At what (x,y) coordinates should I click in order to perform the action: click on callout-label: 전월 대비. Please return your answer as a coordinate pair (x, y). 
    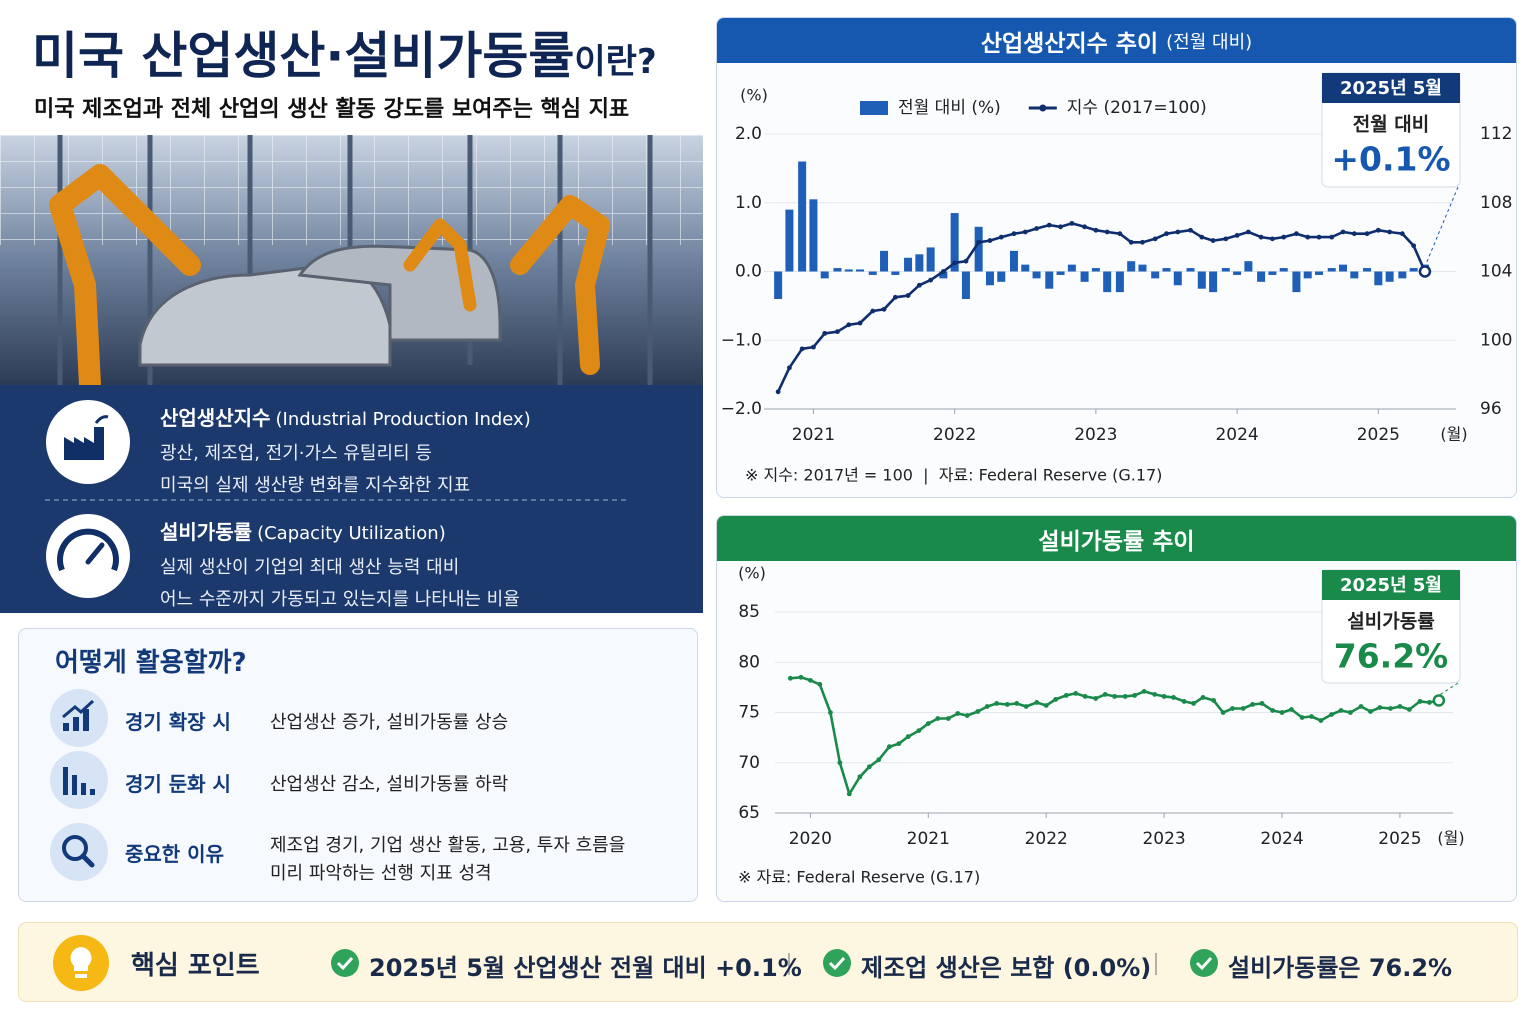
    Looking at the image, I should click on (1391, 125).